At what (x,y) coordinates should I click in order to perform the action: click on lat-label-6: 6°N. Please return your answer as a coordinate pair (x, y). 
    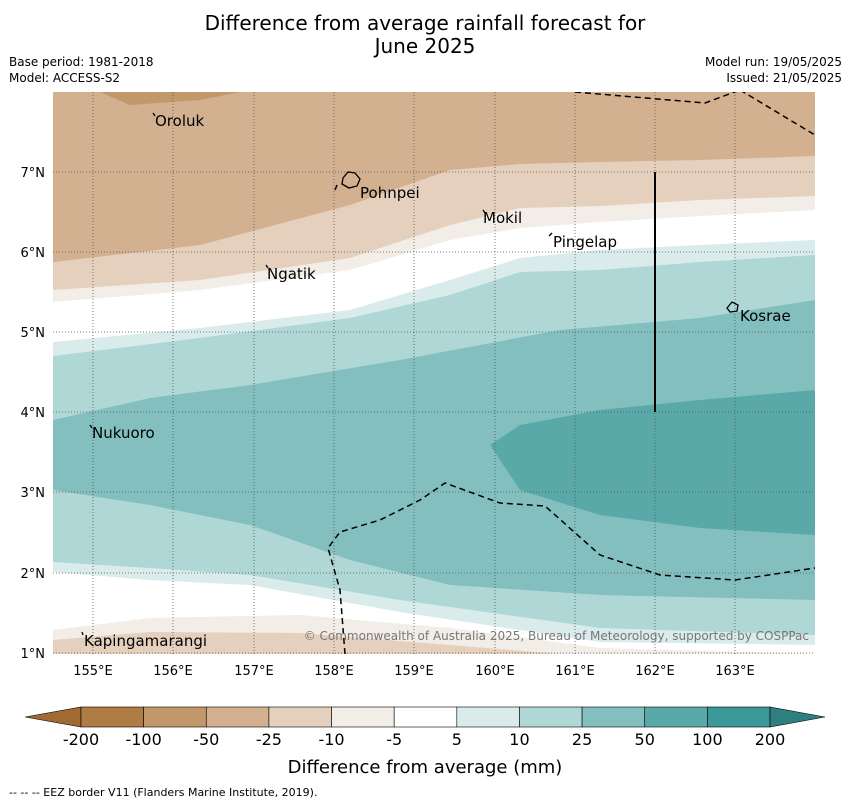
    Looking at the image, I should click on (33, 253).